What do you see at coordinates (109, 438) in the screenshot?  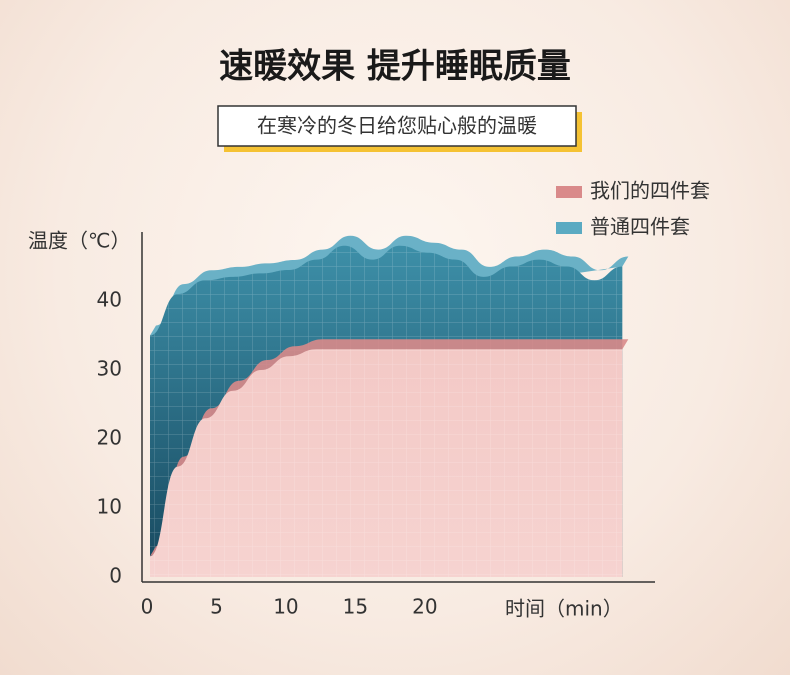 I see `y-tick-label: 20` at bounding box center [109, 438].